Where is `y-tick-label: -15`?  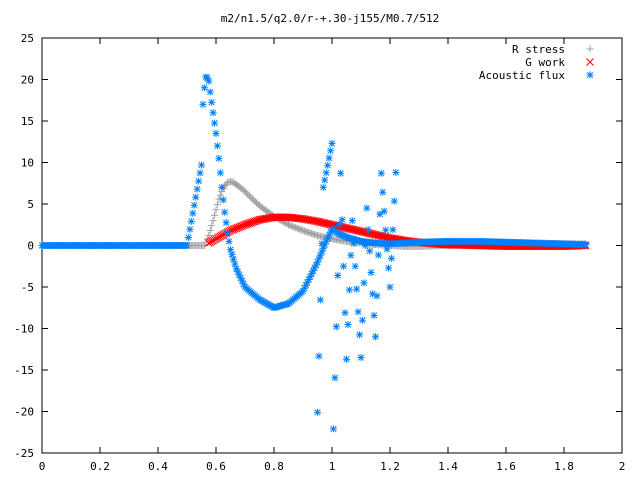 y-tick-label: -15 is located at coordinates (24, 370).